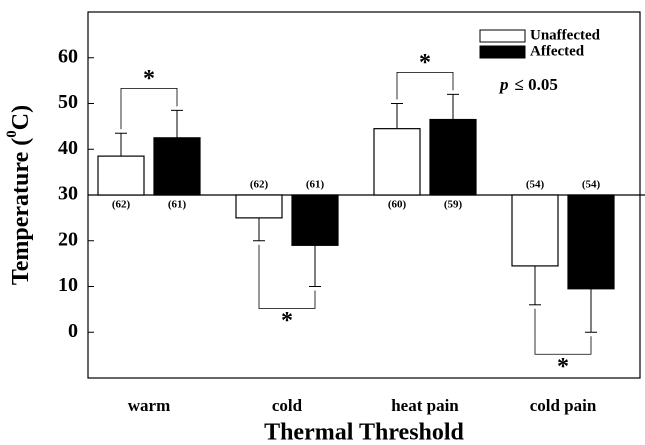 The width and height of the screenshot is (645, 445). I want to click on p-value: p ≤ 0.05, so click(528, 84).